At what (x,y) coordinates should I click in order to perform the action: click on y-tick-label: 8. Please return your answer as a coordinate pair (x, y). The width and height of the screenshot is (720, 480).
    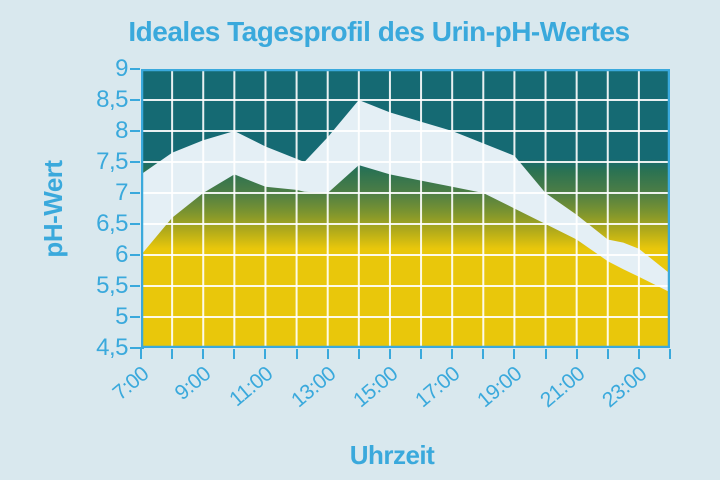
    Looking at the image, I should click on (121, 130).